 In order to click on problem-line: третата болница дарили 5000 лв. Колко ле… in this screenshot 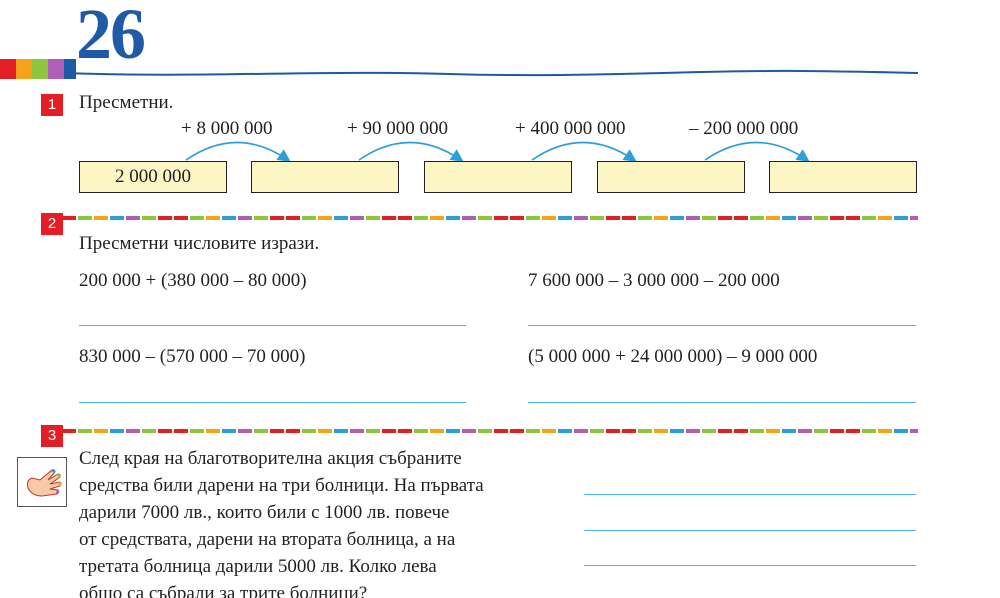, I will do `click(258, 566)`.